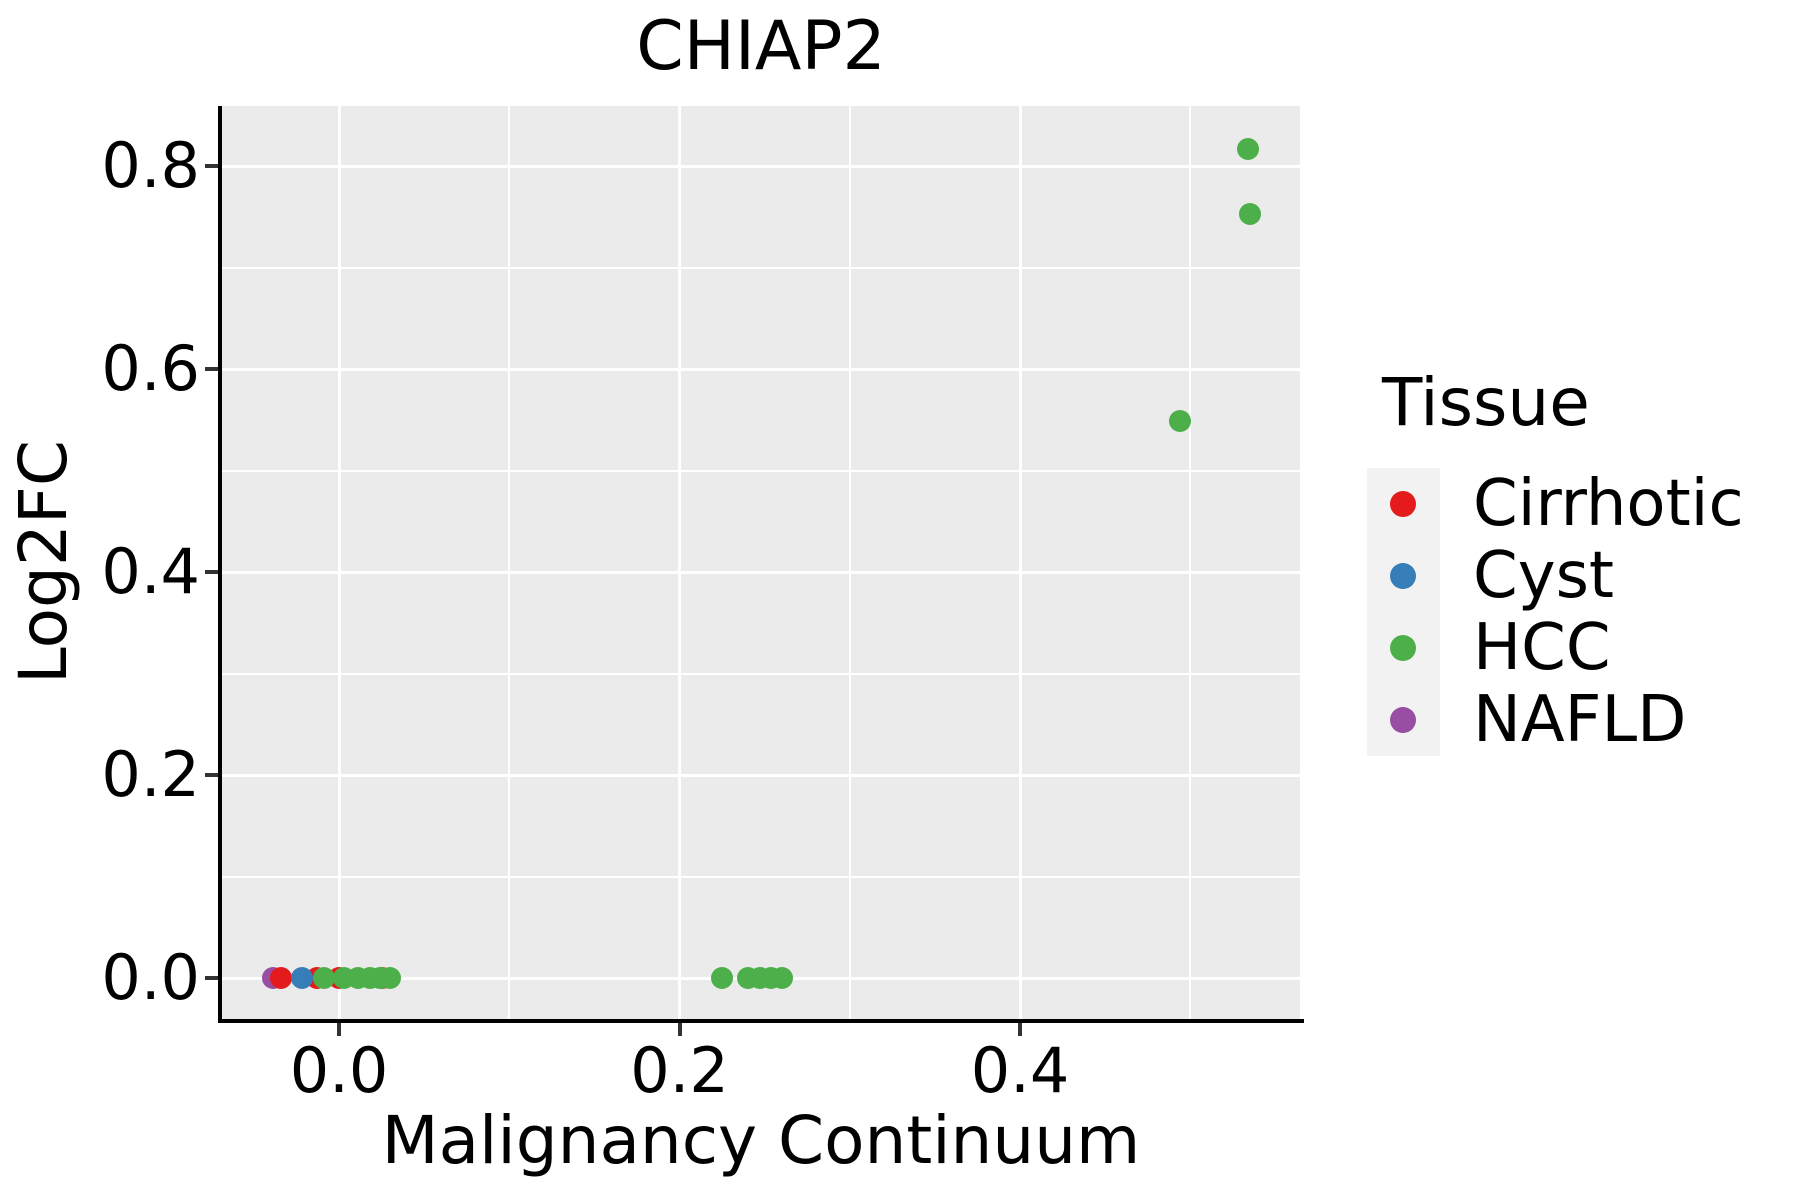 This screenshot has width=1800, height=1200. What do you see at coordinates (339, 1070) in the screenshot?
I see `x-tick-label: 0.0` at bounding box center [339, 1070].